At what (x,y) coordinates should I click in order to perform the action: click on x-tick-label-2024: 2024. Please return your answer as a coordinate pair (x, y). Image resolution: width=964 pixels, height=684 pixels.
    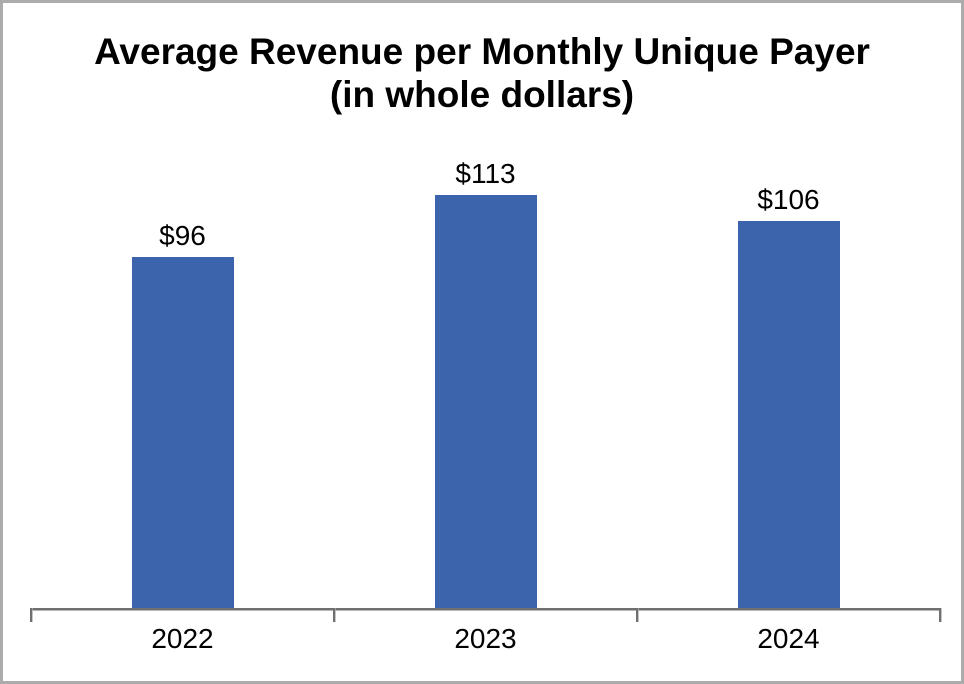
    Looking at the image, I should click on (788, 638).